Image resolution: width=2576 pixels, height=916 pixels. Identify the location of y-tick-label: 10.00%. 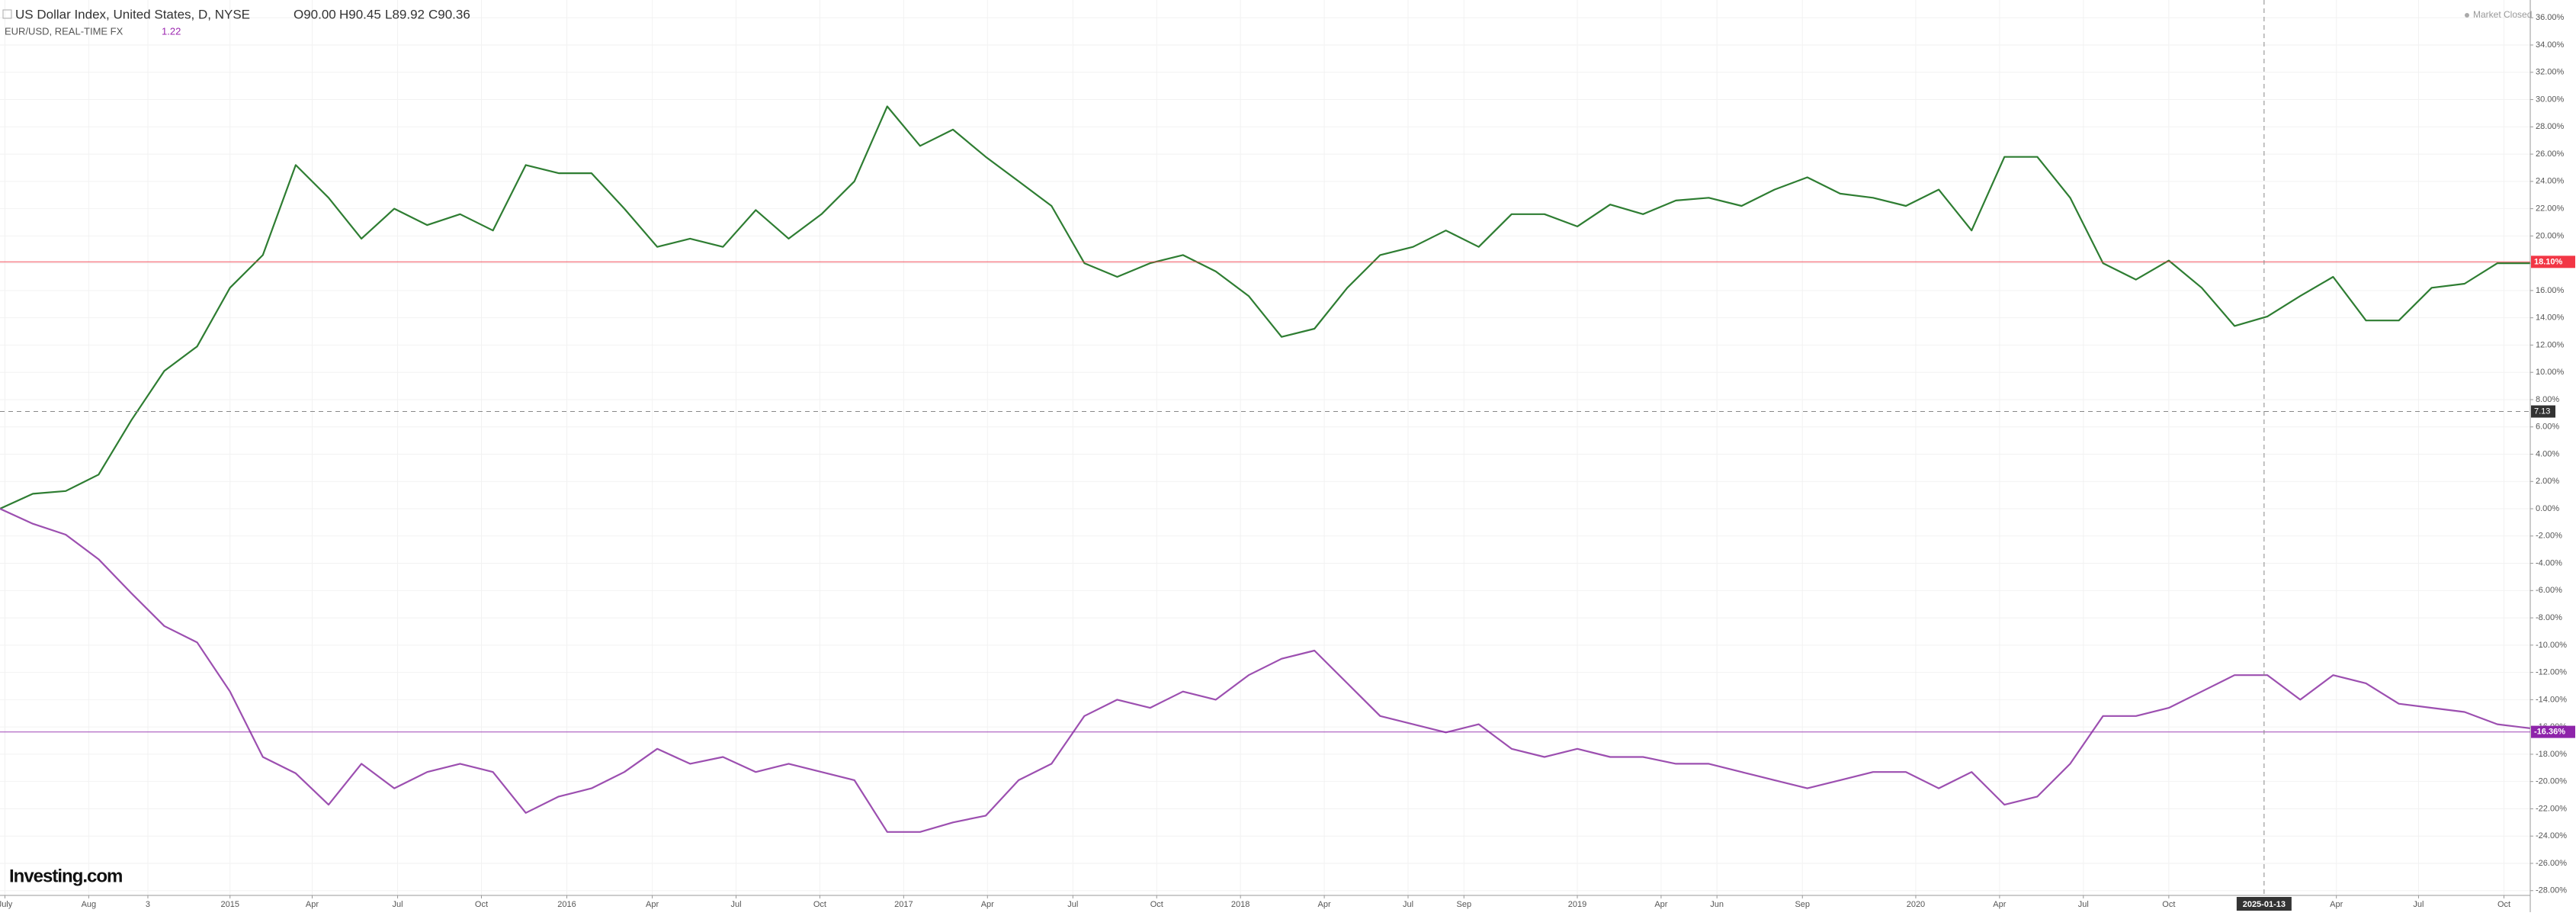
(2550, 372).